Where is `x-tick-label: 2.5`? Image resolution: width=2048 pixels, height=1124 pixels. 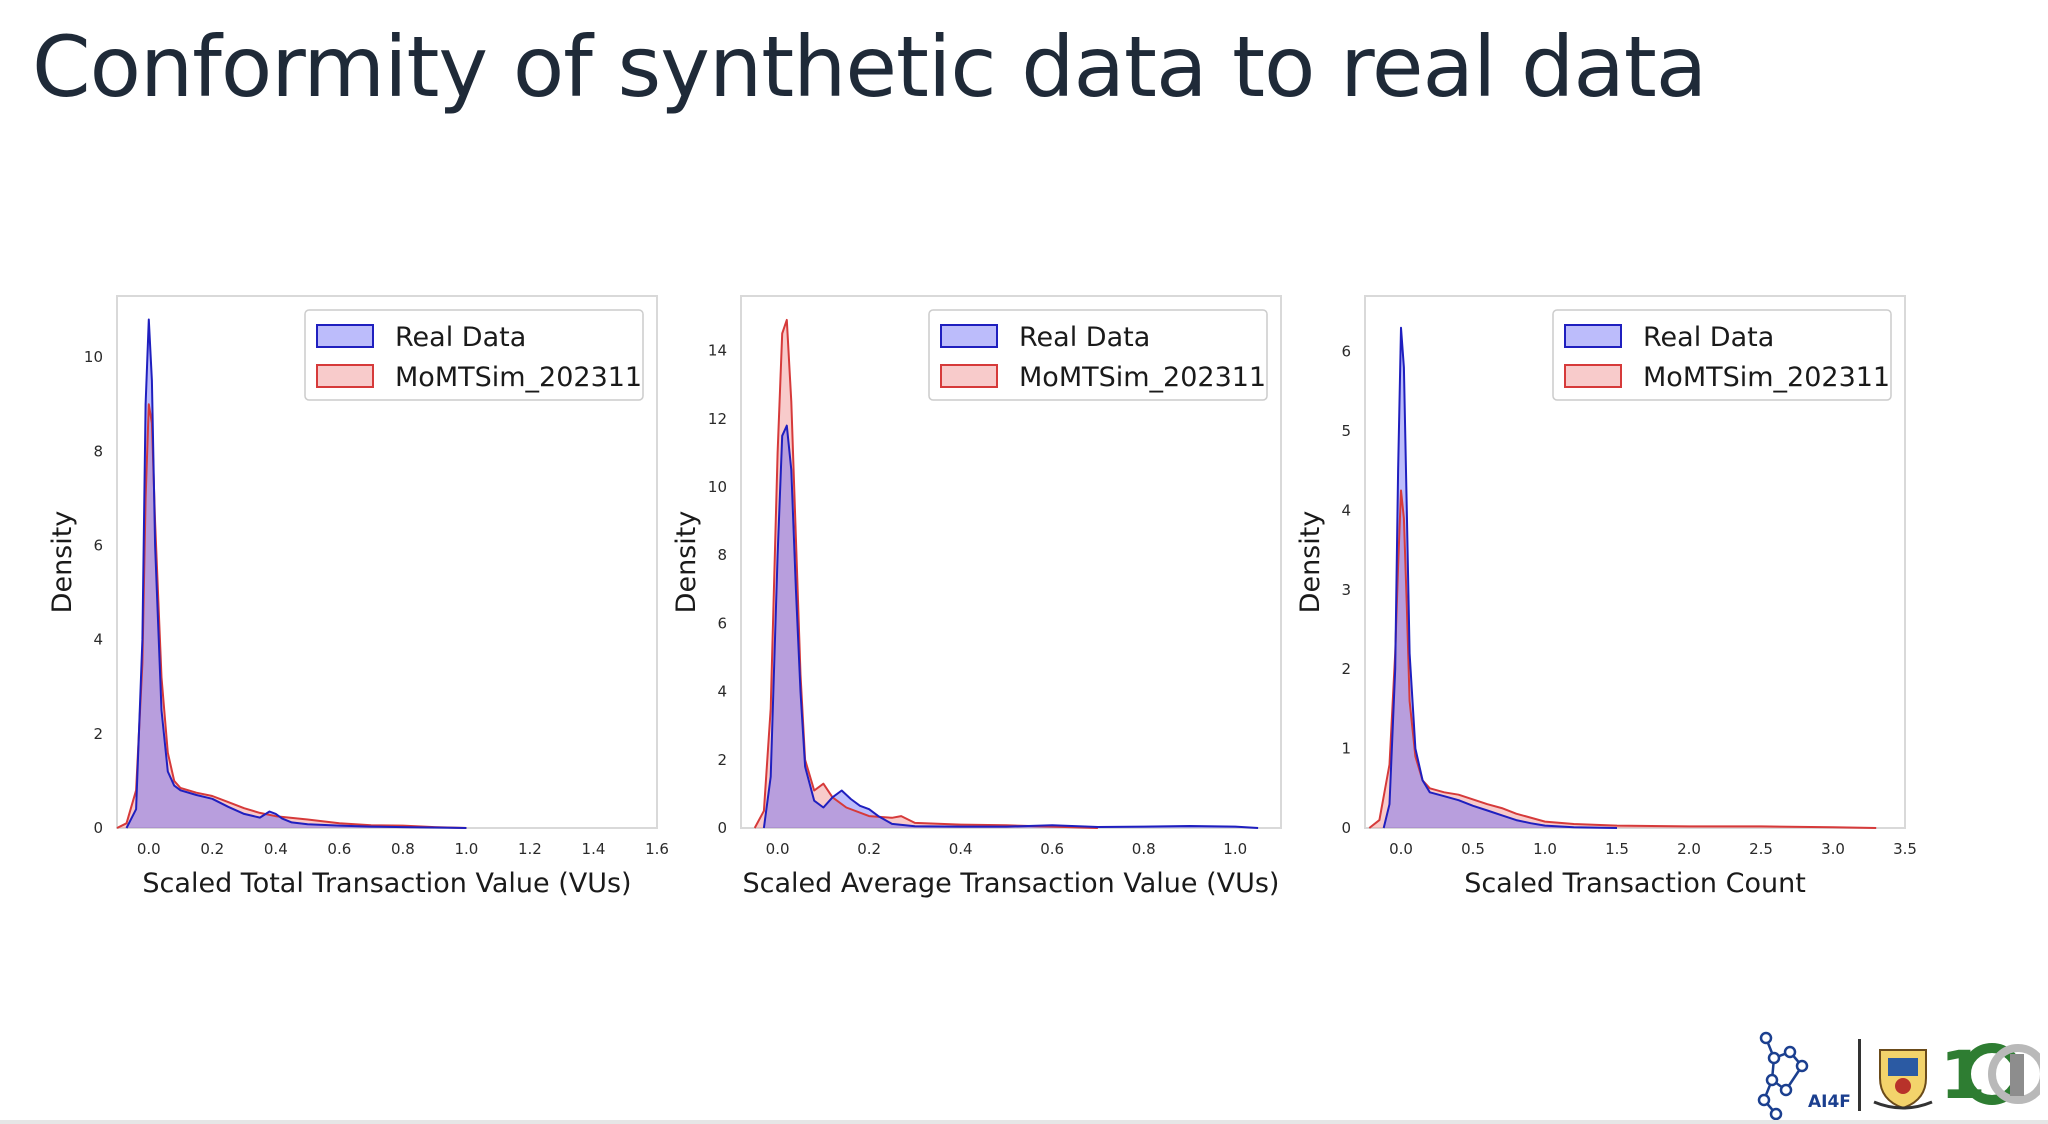 x-tick-label: 2.5 is located at coordinates (1761, 849).